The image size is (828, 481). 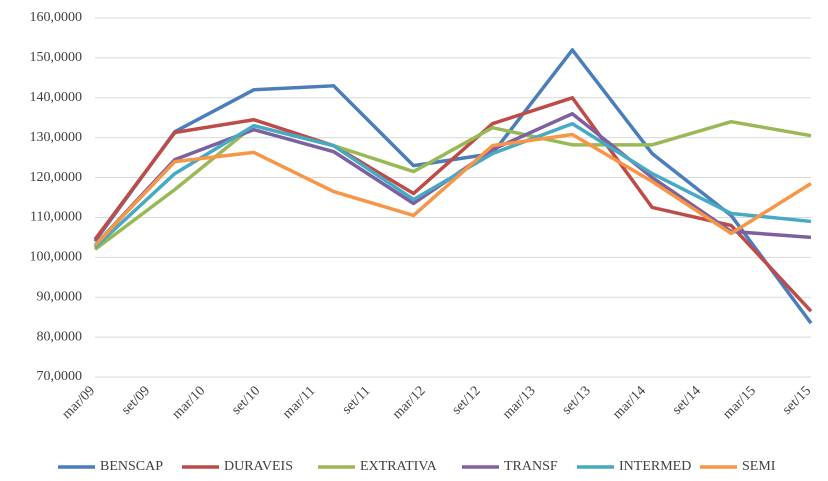 What do you see at coordinates (577, 400) in the screenshot?
I see `x-tick-label: set/13` at bounding box center [577, 400].